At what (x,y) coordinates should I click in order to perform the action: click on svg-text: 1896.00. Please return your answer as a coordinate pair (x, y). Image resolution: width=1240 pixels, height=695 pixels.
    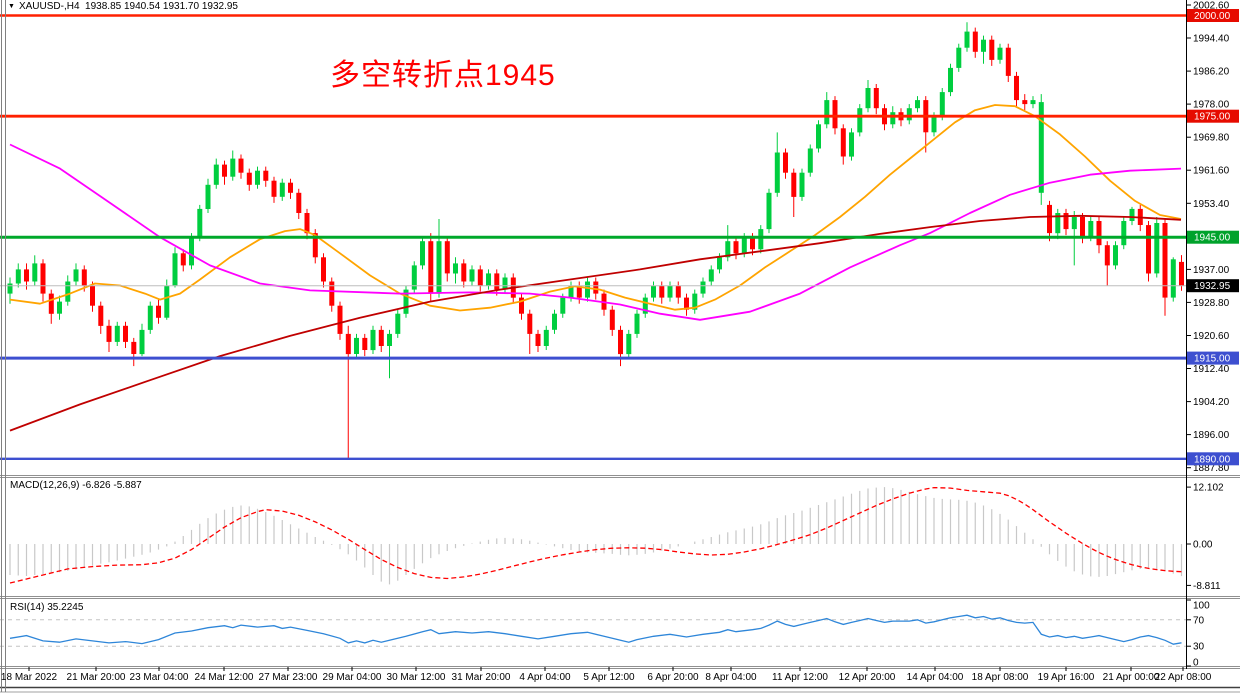
    Looking at the image, I should click on (1211, 435).